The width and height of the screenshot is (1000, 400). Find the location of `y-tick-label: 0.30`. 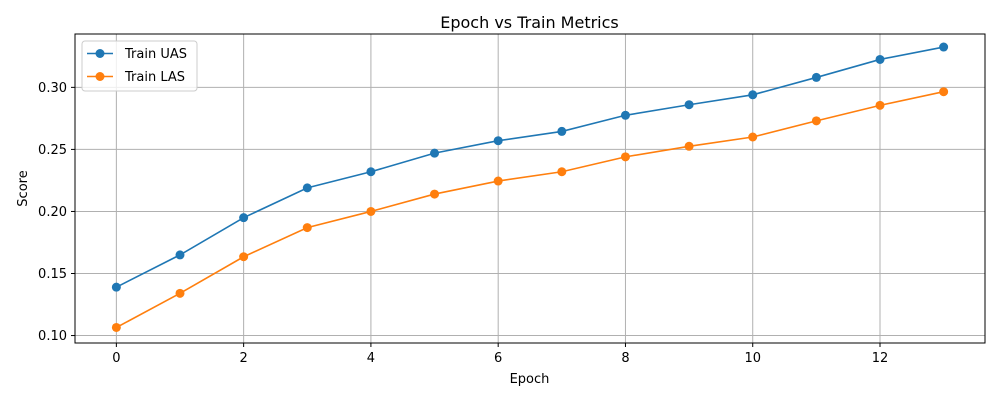

y-tick-label: 0.30 is located at coordinates (52, 88).